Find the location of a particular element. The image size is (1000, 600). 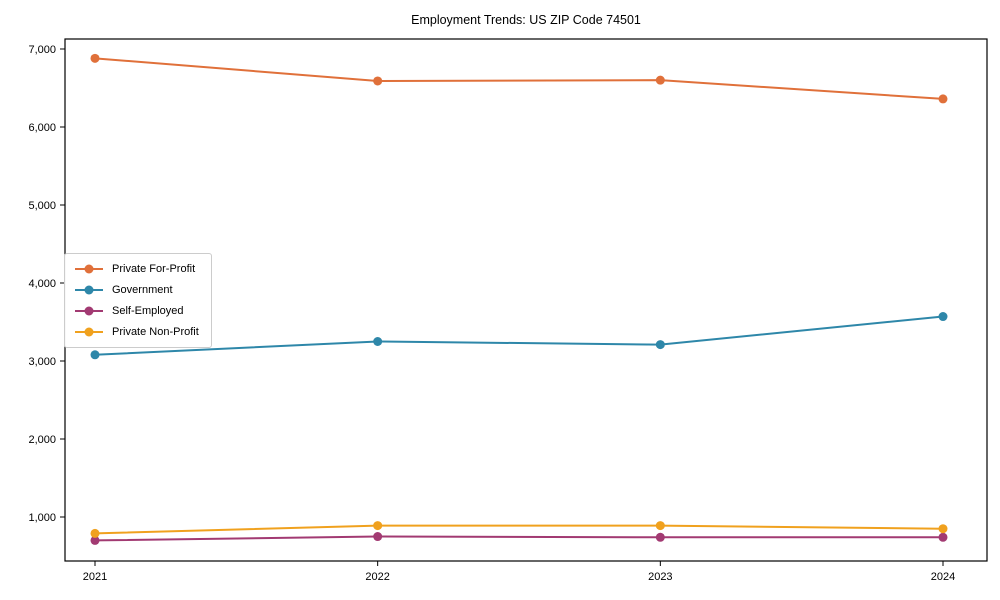

y-tick-label: 1,000 is located at coordinates (42, 518).